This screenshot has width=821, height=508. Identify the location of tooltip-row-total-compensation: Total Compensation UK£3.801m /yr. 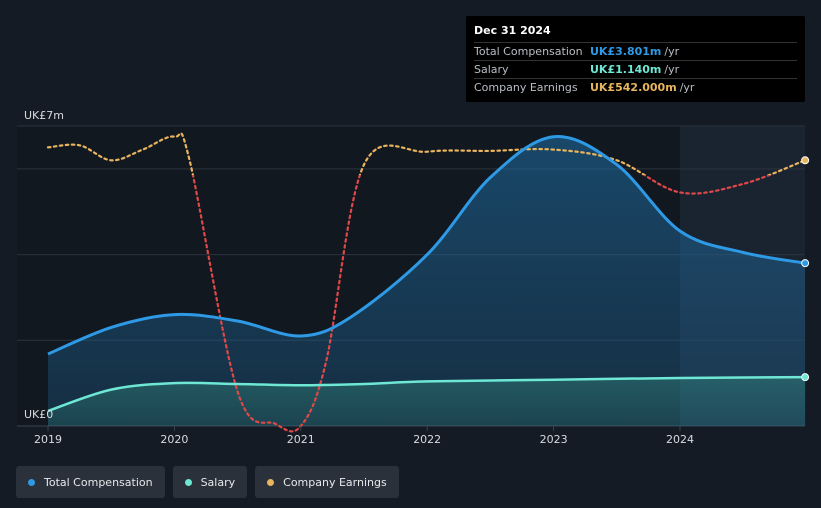
(635, 52).